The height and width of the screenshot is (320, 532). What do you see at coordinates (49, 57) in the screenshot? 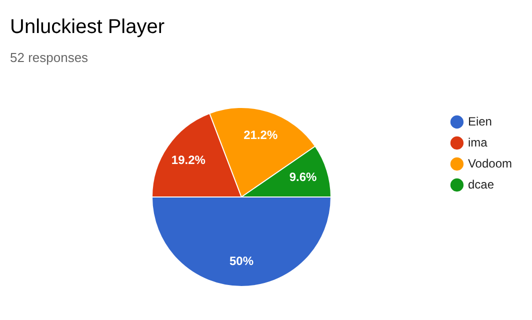
I see `chart-subtitle: 52 responses` at bounding box center [49, 57].